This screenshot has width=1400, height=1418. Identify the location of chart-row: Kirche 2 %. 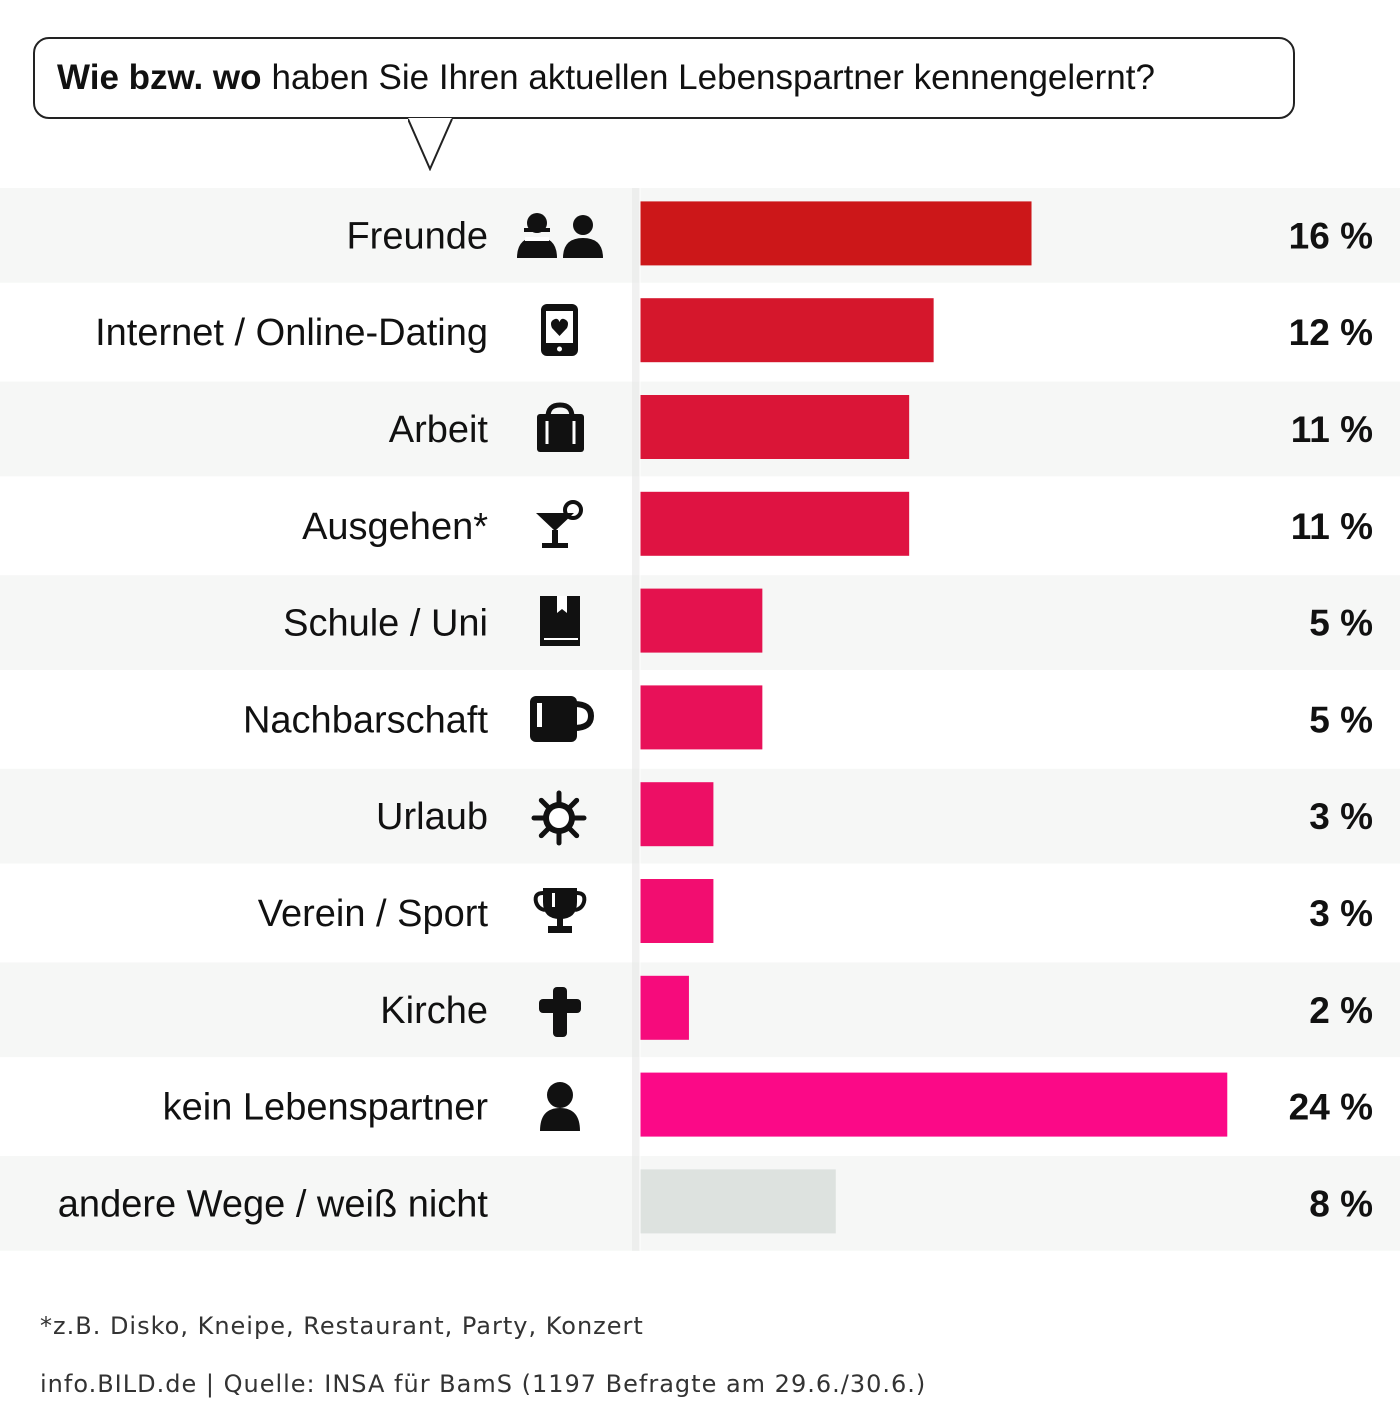
(700, 1011).